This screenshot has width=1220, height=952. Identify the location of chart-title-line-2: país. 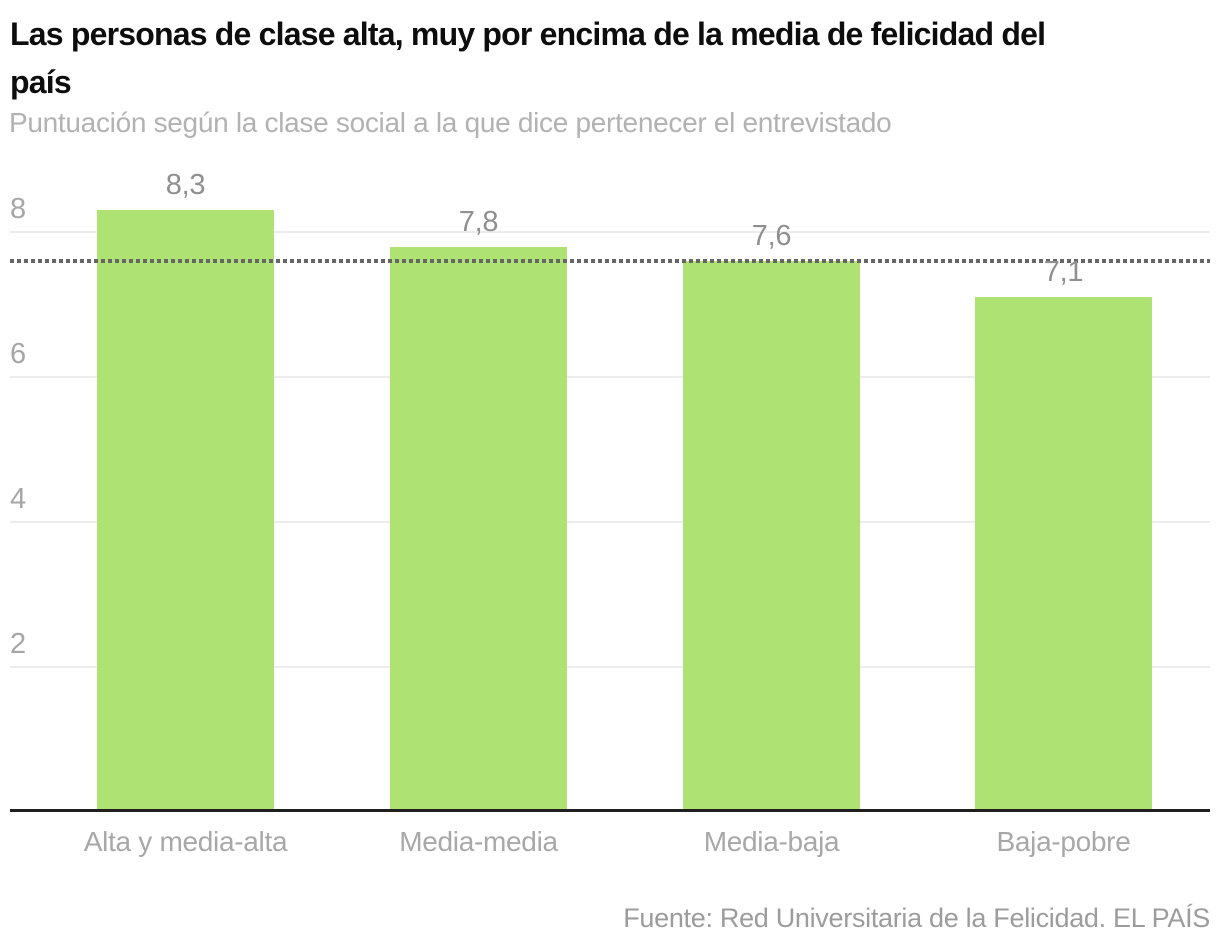
(41, 82).